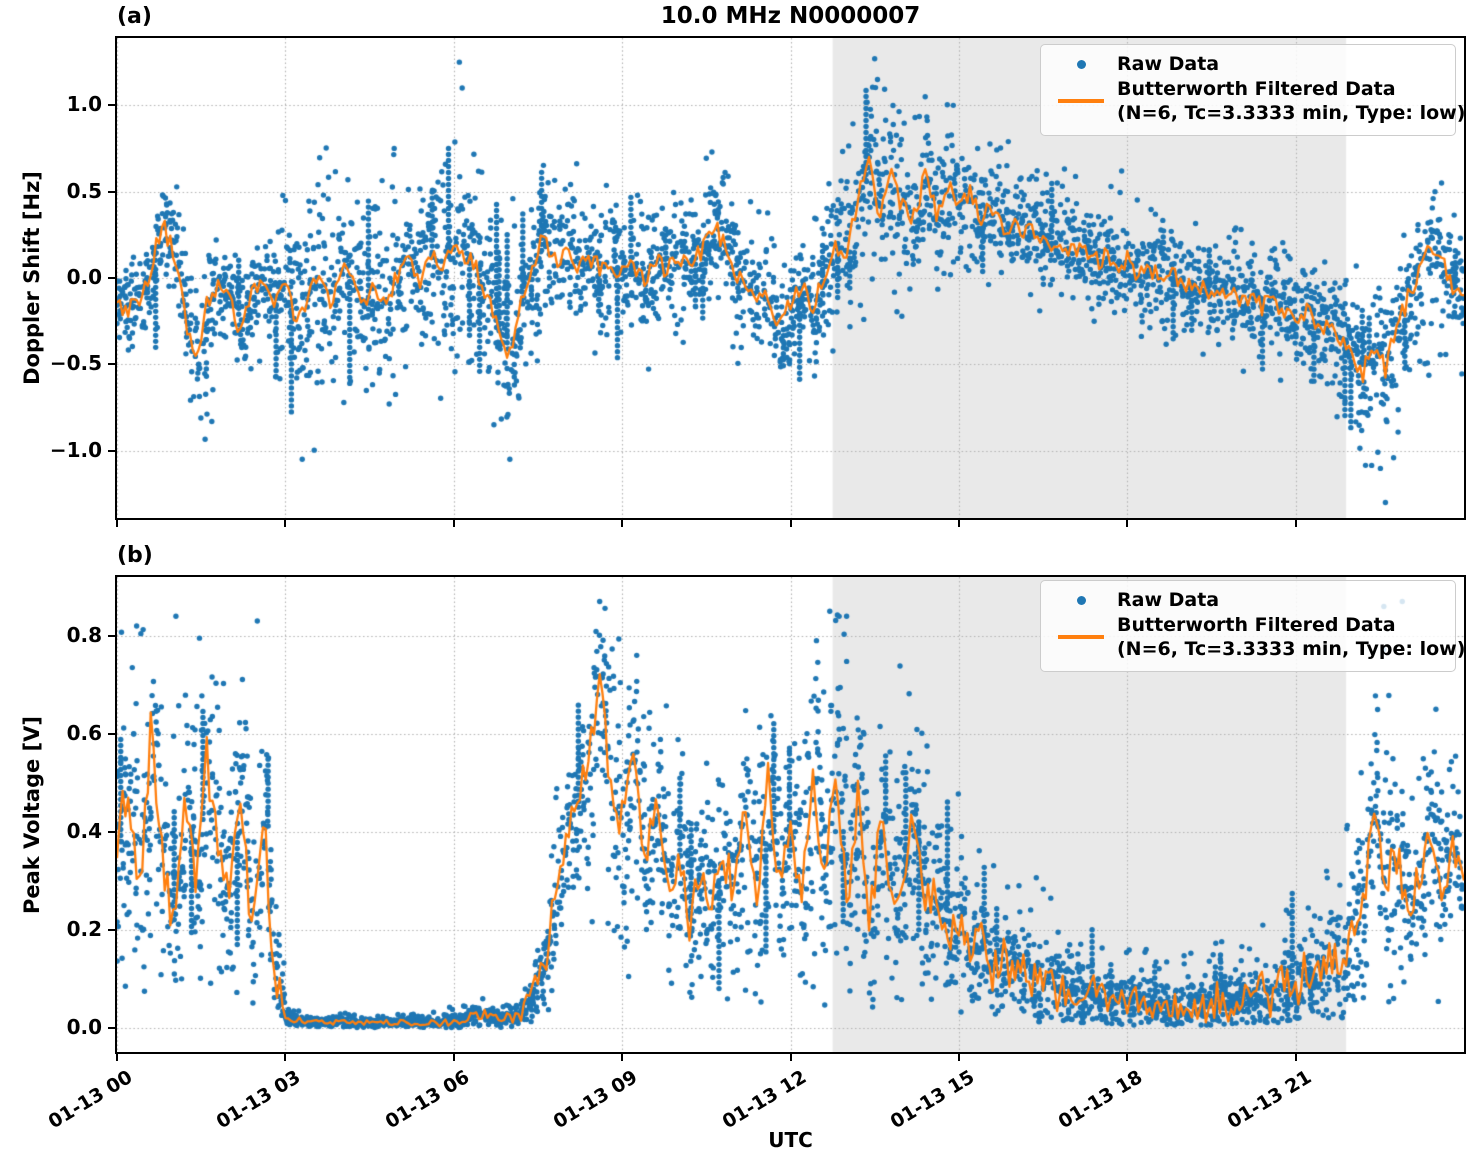  Describe the element at coordinates (75, 449) in the screenshot. I see `y-tick-label: −1.0` at that location.